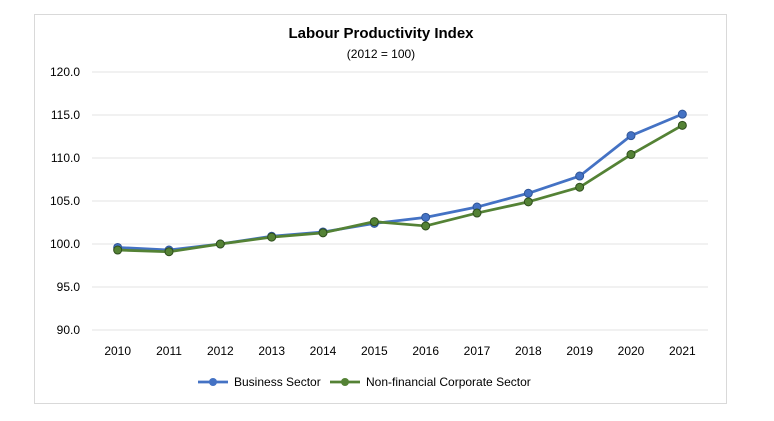 This screenshot has height=421, width=774. What do you see at coordinates (381, 54) in the screenshot?
I see `chart-subtitle: (2012 = 100)` at bounding box center [381, 54].